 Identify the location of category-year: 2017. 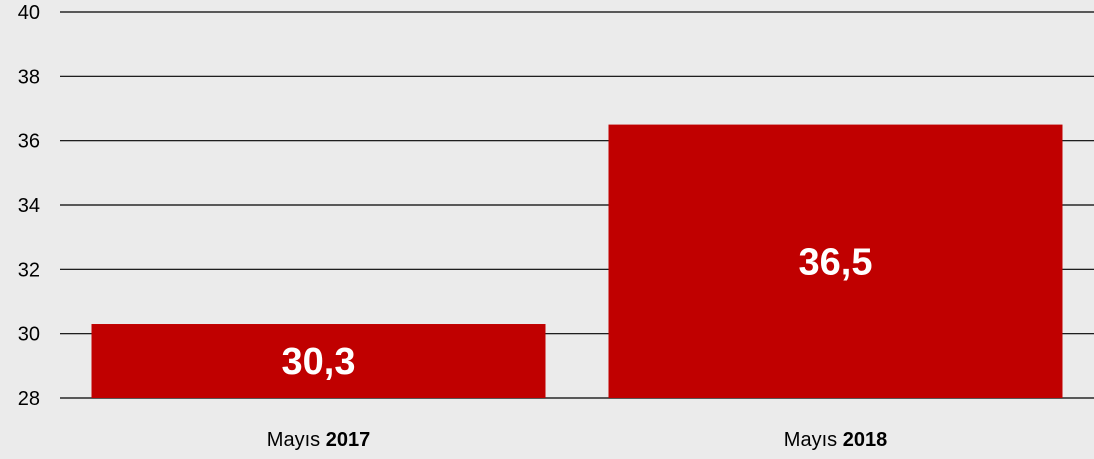
(348, 440).